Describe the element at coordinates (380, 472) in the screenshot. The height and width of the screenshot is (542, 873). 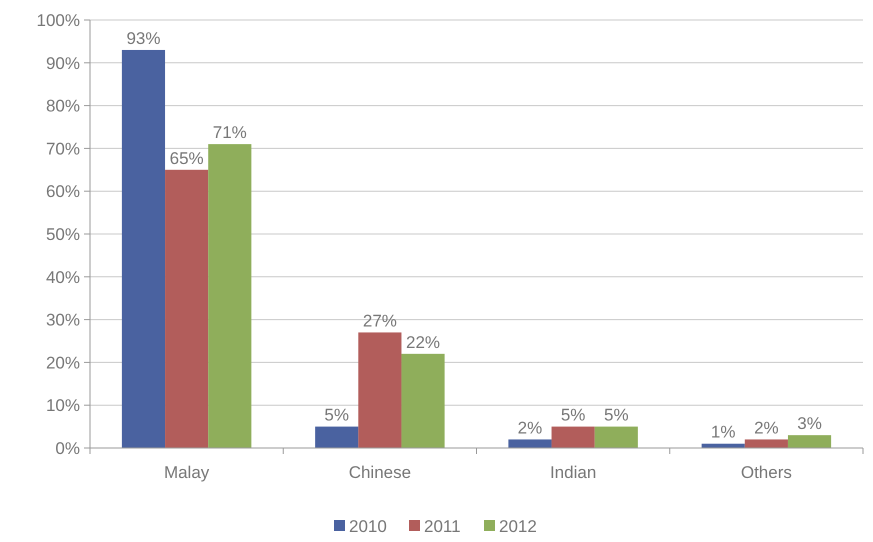
I see `x-tick-label: Chinese` at that location.